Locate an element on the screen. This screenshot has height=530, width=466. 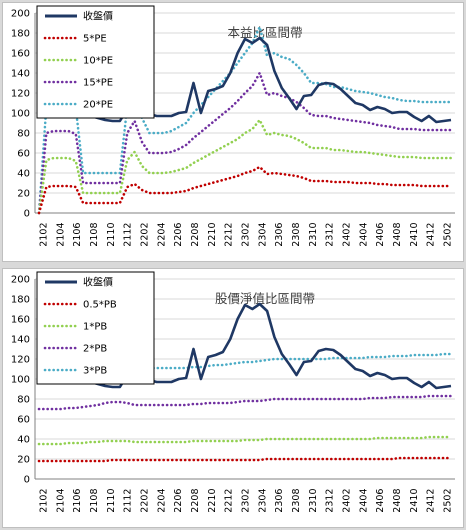
legend-label: 0.5*PB is located at coordinates (100, 305).